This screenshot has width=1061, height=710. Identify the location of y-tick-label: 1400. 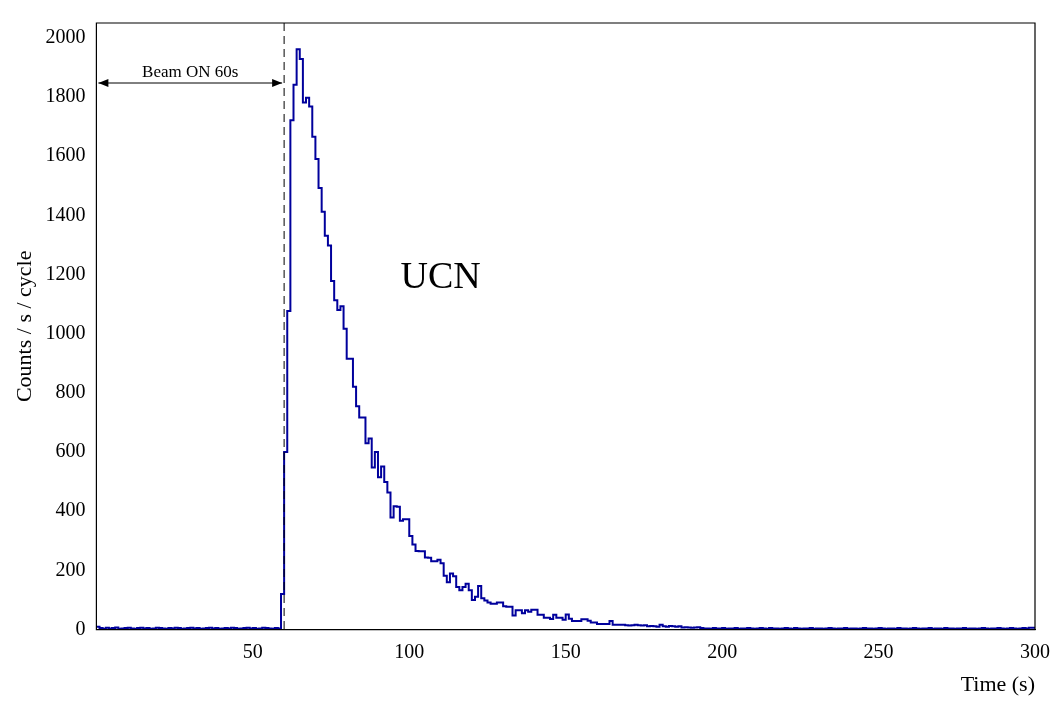
(65, 213).